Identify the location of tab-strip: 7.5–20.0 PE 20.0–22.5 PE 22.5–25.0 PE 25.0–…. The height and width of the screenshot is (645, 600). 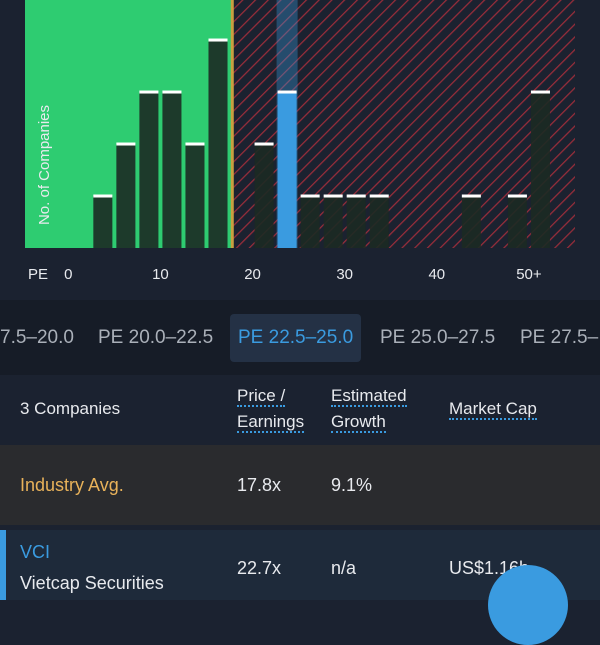
(300, 337).